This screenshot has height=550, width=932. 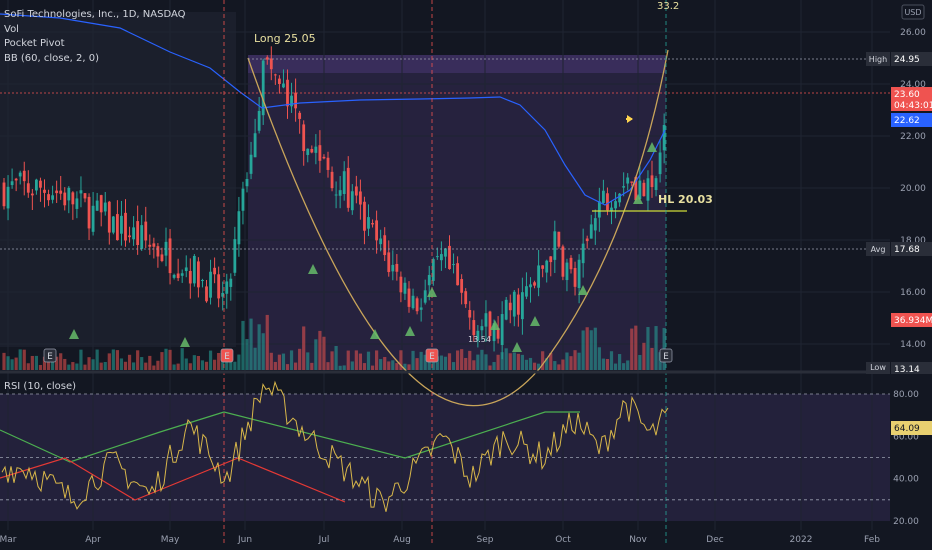 What do you see at coordinates (911, 368) in the screenshot?
I see `low-tag` at bounding box center [911, 368].